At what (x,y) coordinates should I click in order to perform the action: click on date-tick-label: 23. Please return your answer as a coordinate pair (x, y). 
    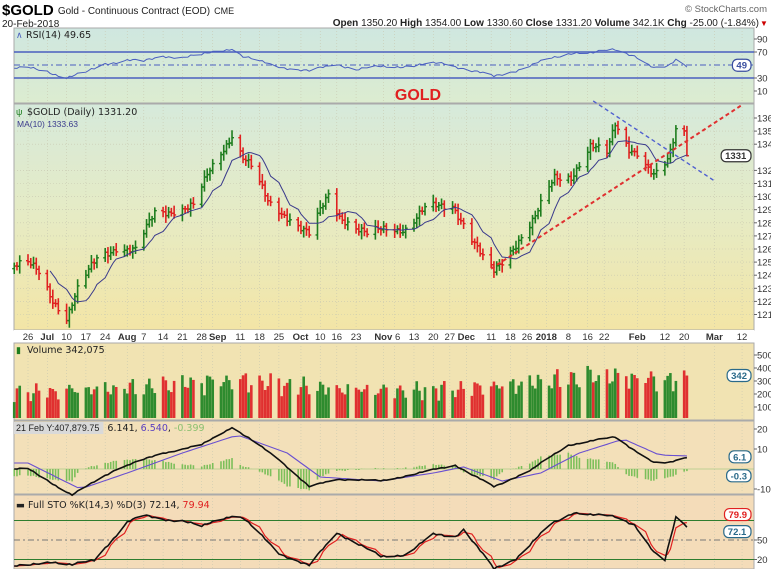
    Looking at the image, I should click on (356, 337).